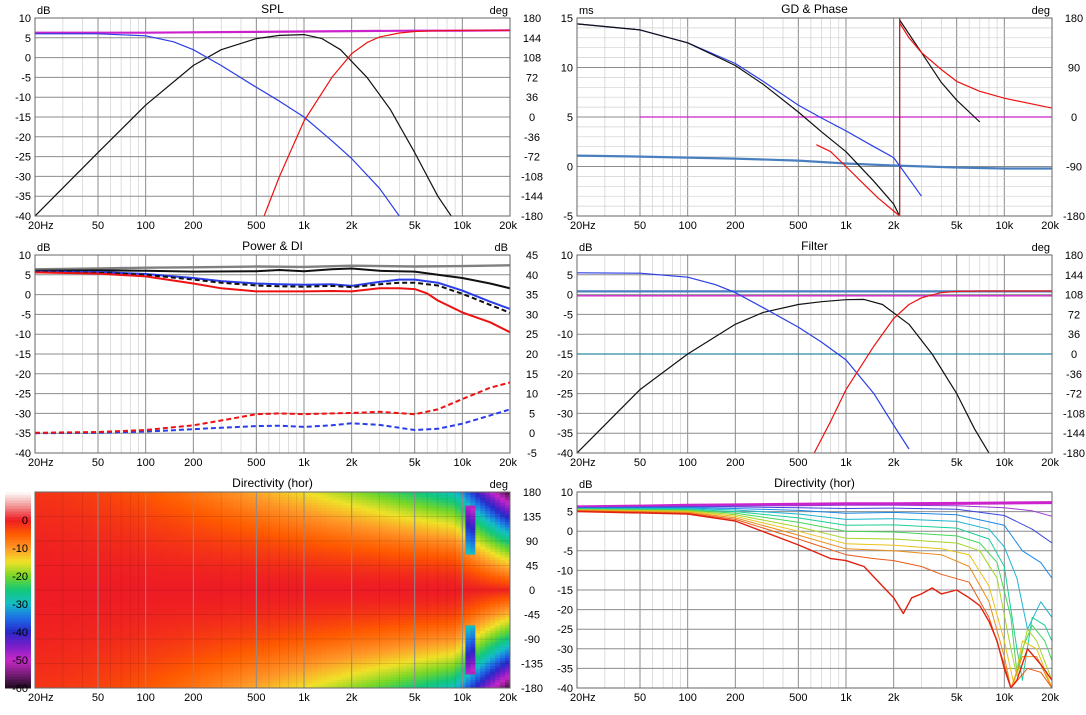 This screenshot has width=1086, height=715. I want to click on y2-tick-label: 15, so click(532, 375).